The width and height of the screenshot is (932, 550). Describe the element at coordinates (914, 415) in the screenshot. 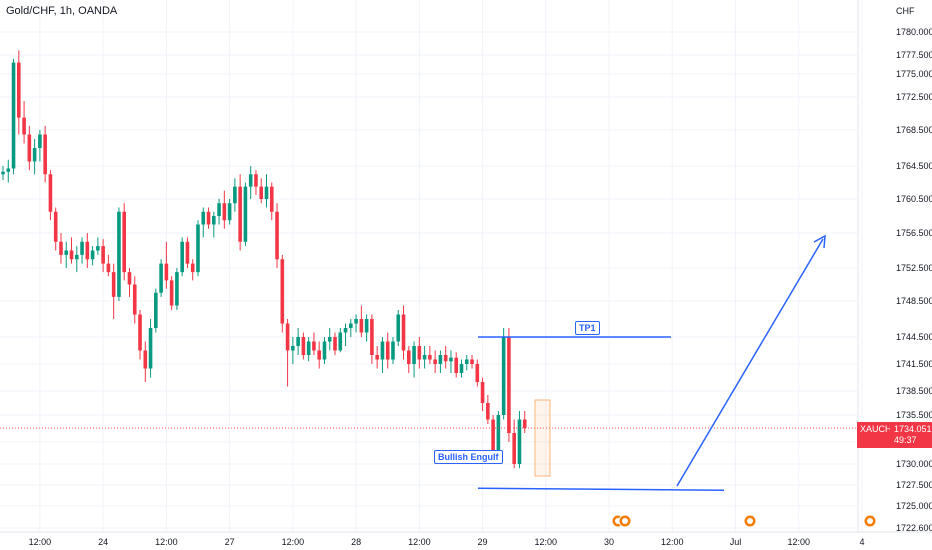

I see `price-tick-label: 1735.500` at that location.